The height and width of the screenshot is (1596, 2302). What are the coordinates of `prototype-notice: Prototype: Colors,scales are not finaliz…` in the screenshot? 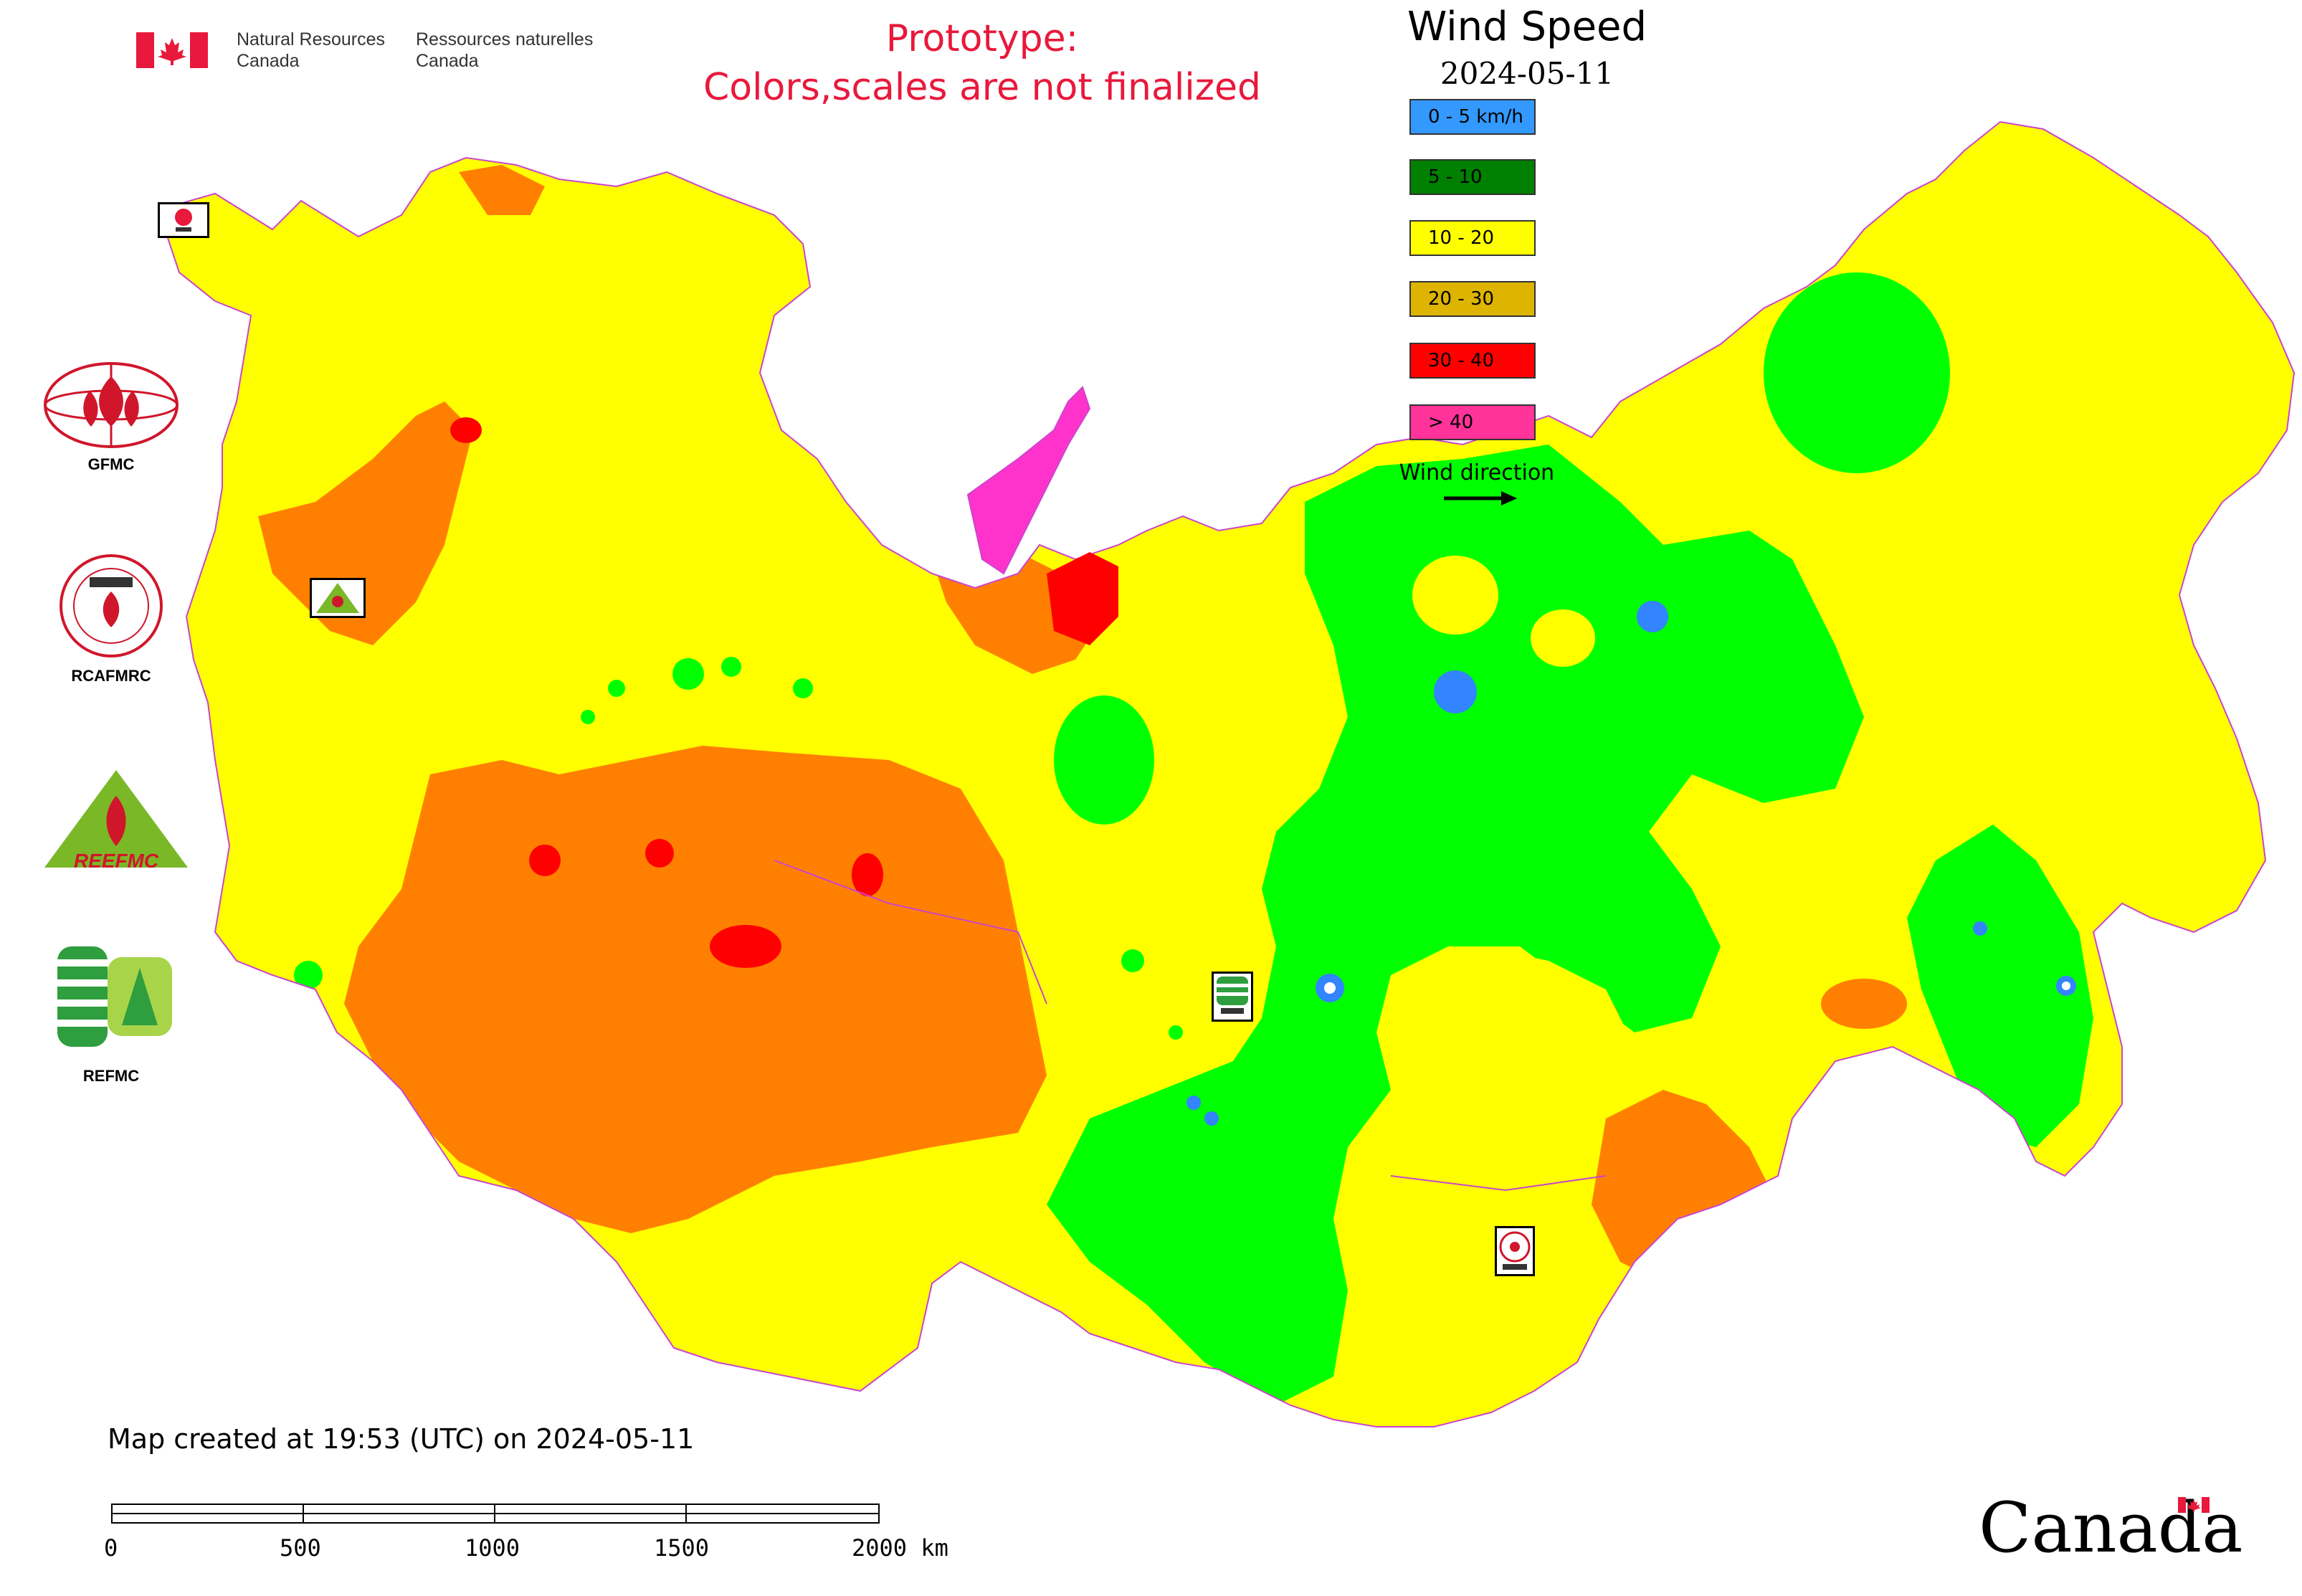 It's located at (982, 63).